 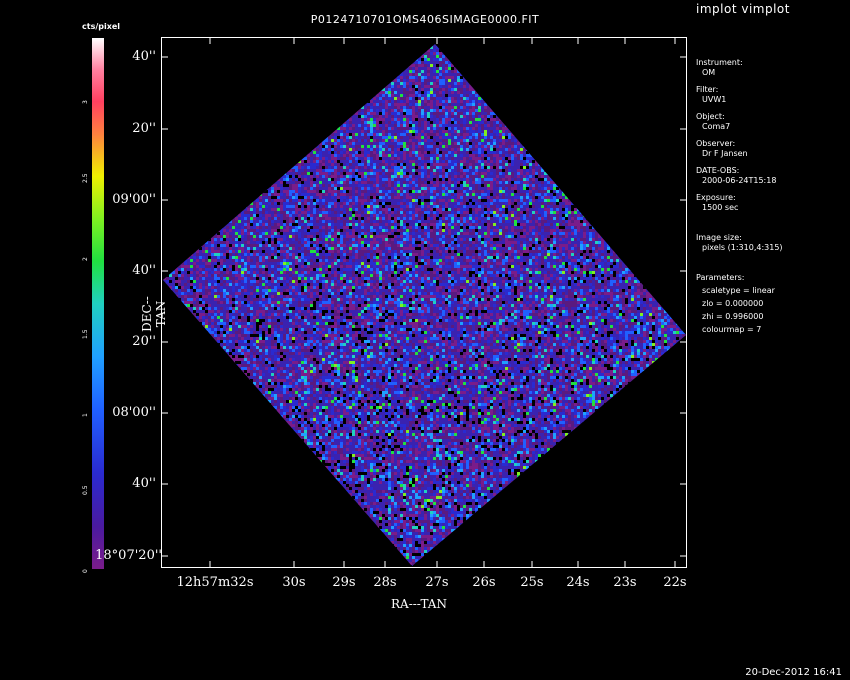 What do you see at coordinates (344, 582) in the screenshot?
I see `x-tick-label: 29s` at bounding box center [344, 582].